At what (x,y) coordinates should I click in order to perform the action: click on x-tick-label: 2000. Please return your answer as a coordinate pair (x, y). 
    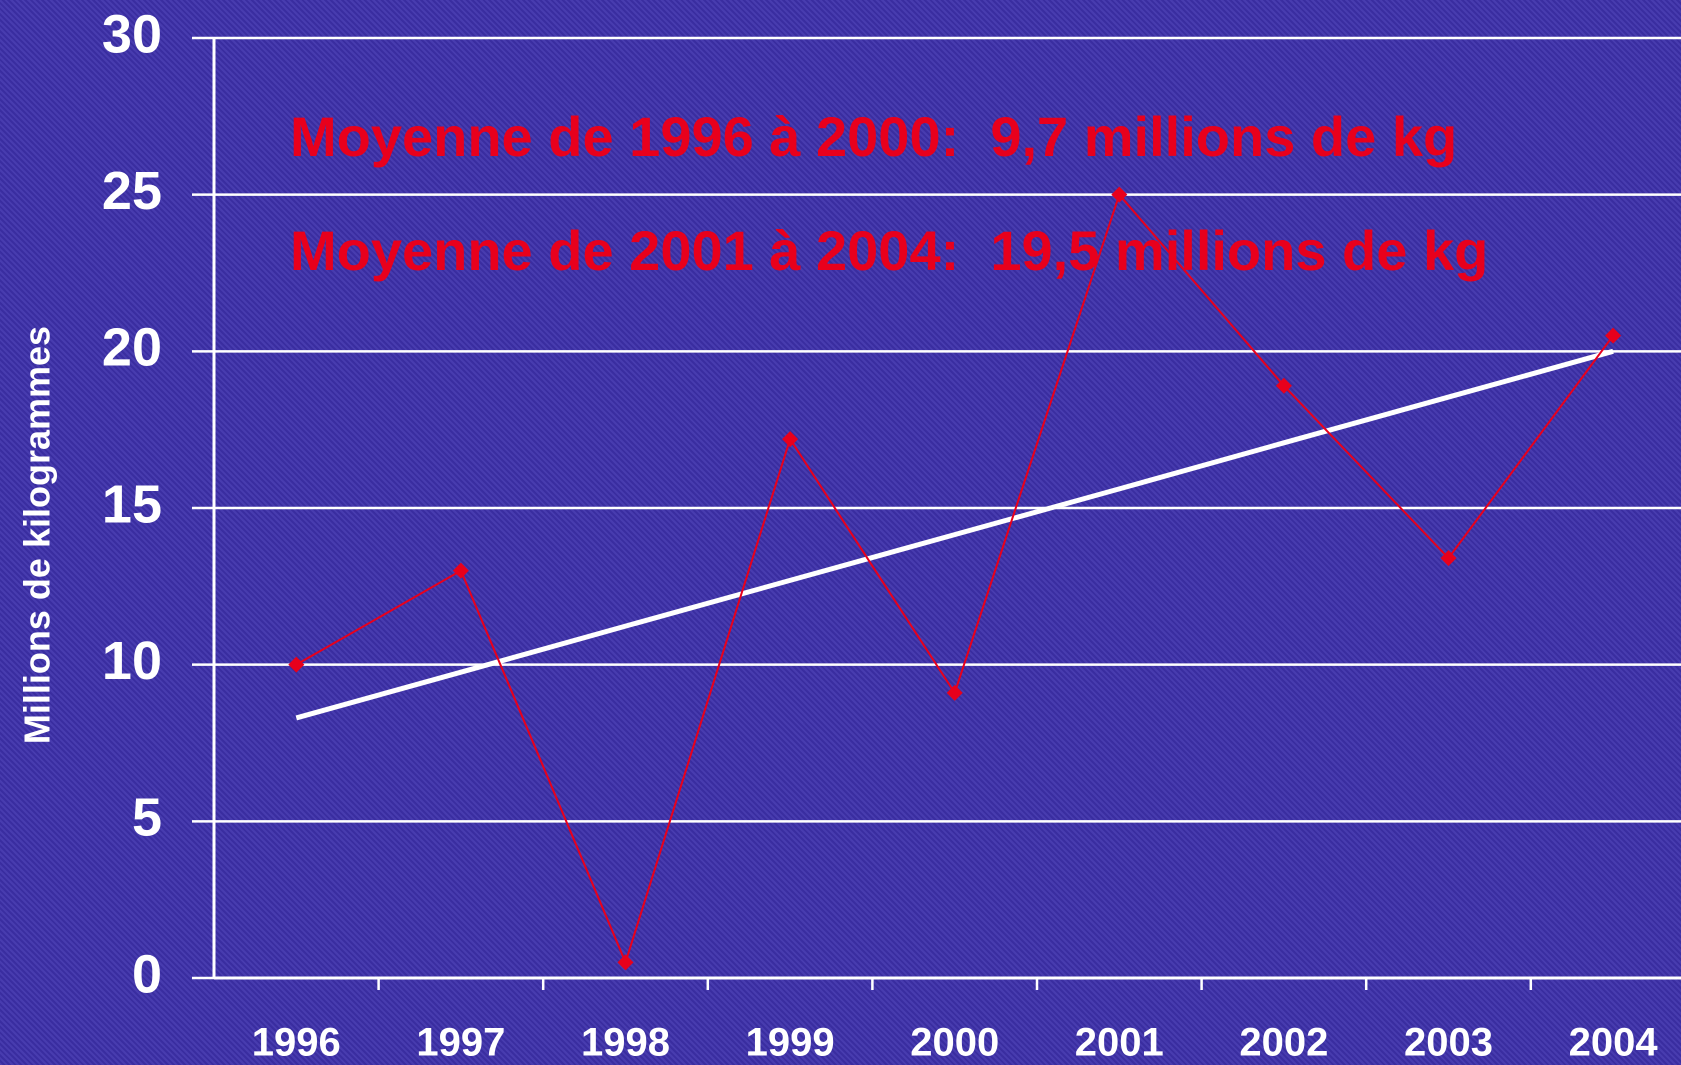
    Looking at the image, I should click on (954, 1043).